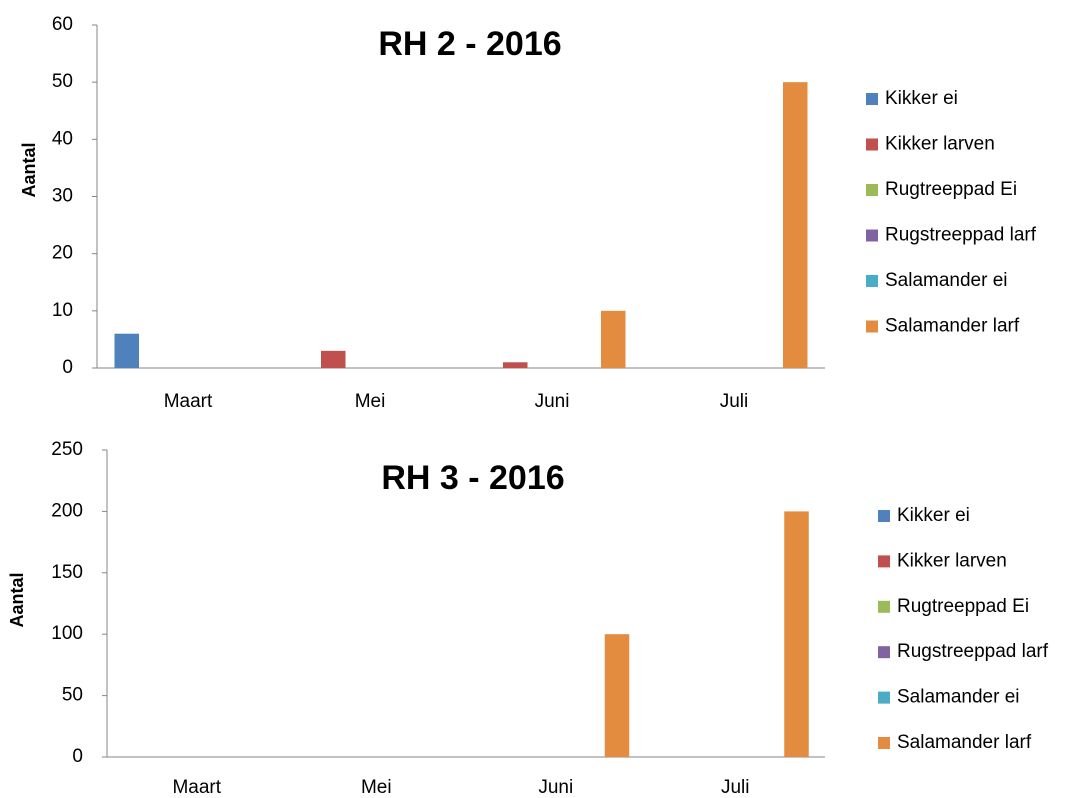  I want to click on y-tick-label: 20, so click(62, 253).